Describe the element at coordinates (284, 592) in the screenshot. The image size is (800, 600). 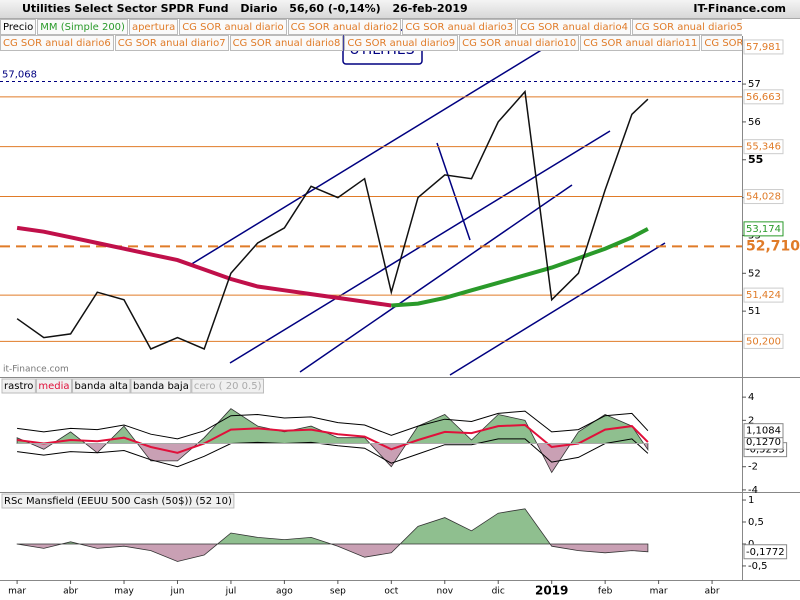
I see `x-tick-label: ago` at that location.